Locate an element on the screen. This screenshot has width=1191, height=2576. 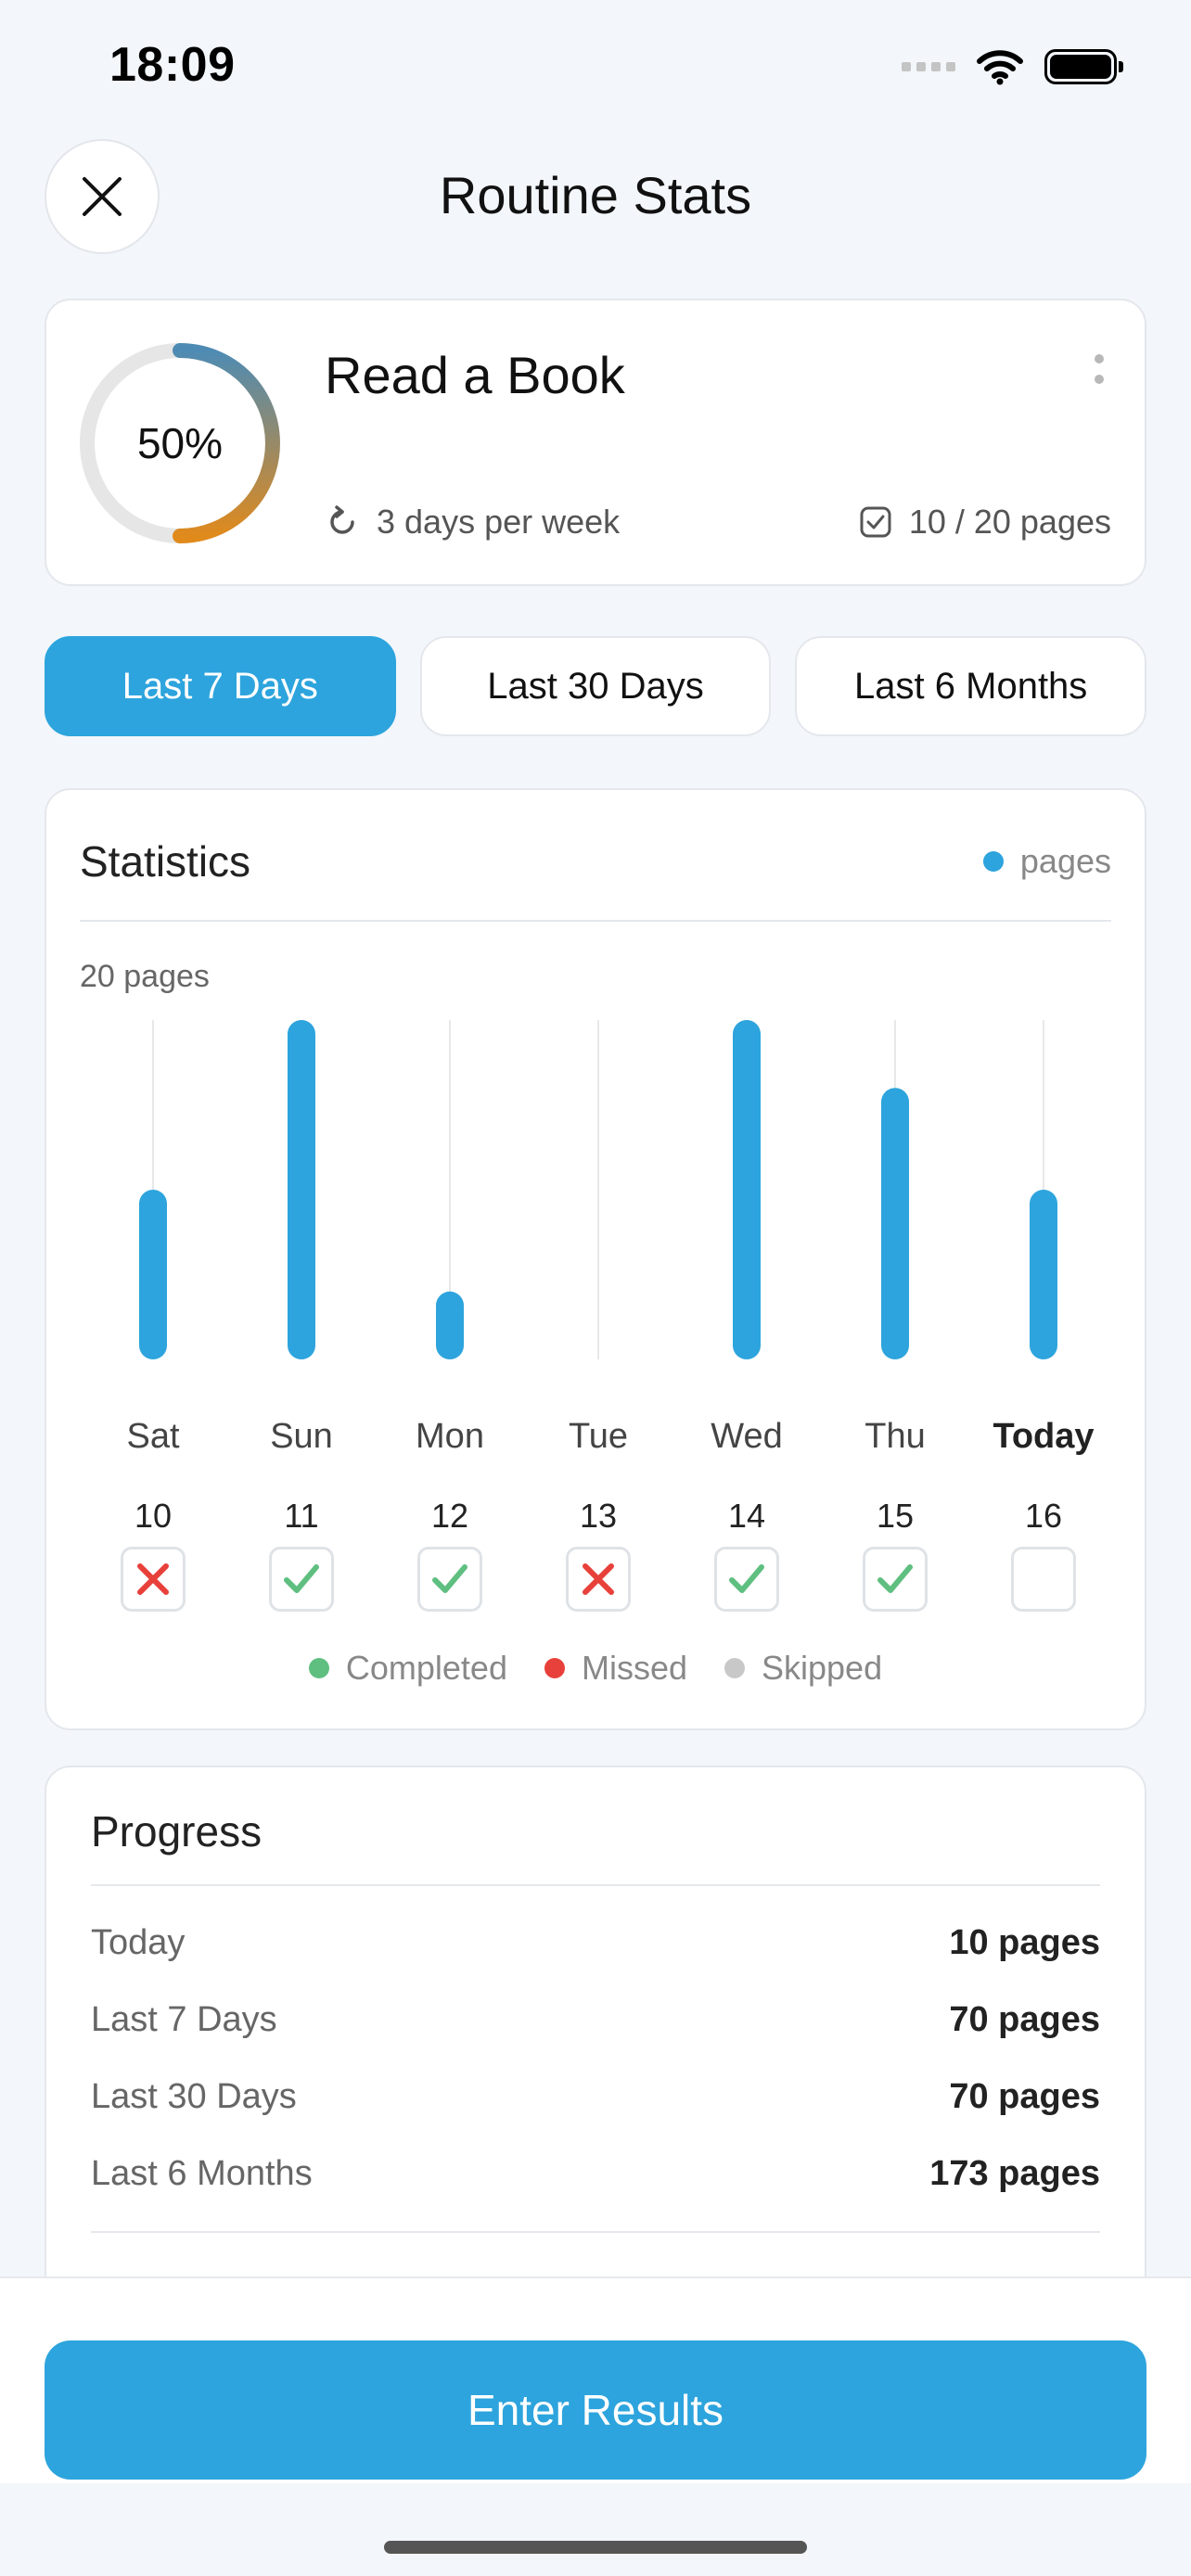
completed-label: Completed is located at coordinates (426, 1668).